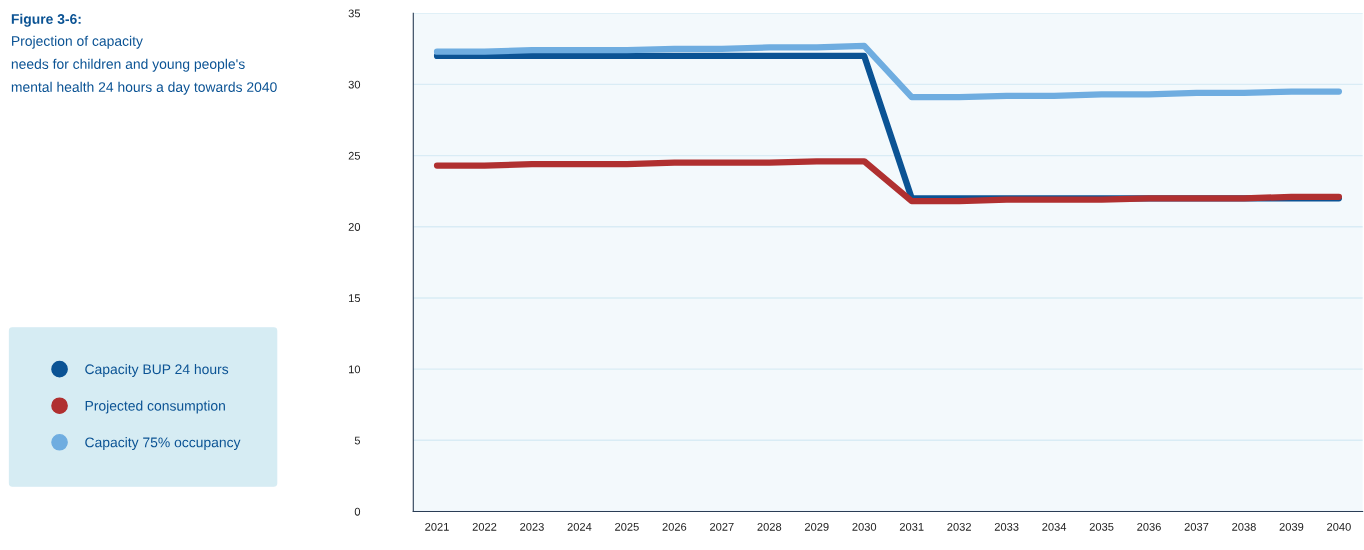  I want to click on y-tick-label: 25, so click(354, 155).